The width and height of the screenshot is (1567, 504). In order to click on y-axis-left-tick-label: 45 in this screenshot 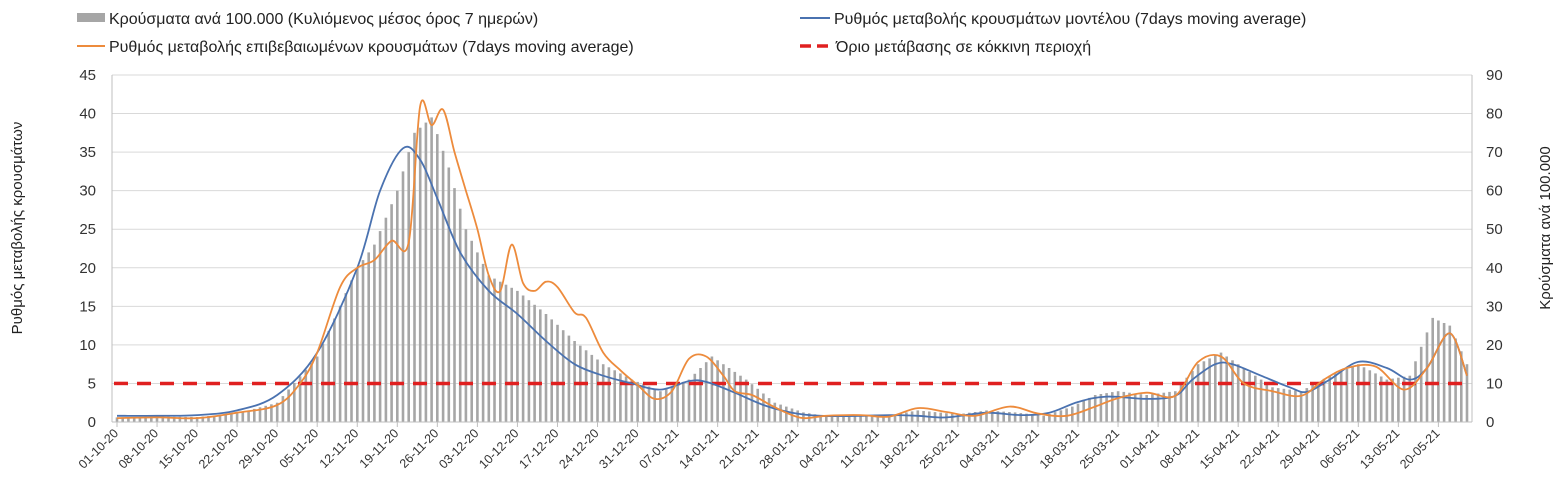, I will do `click(87, 75)`.